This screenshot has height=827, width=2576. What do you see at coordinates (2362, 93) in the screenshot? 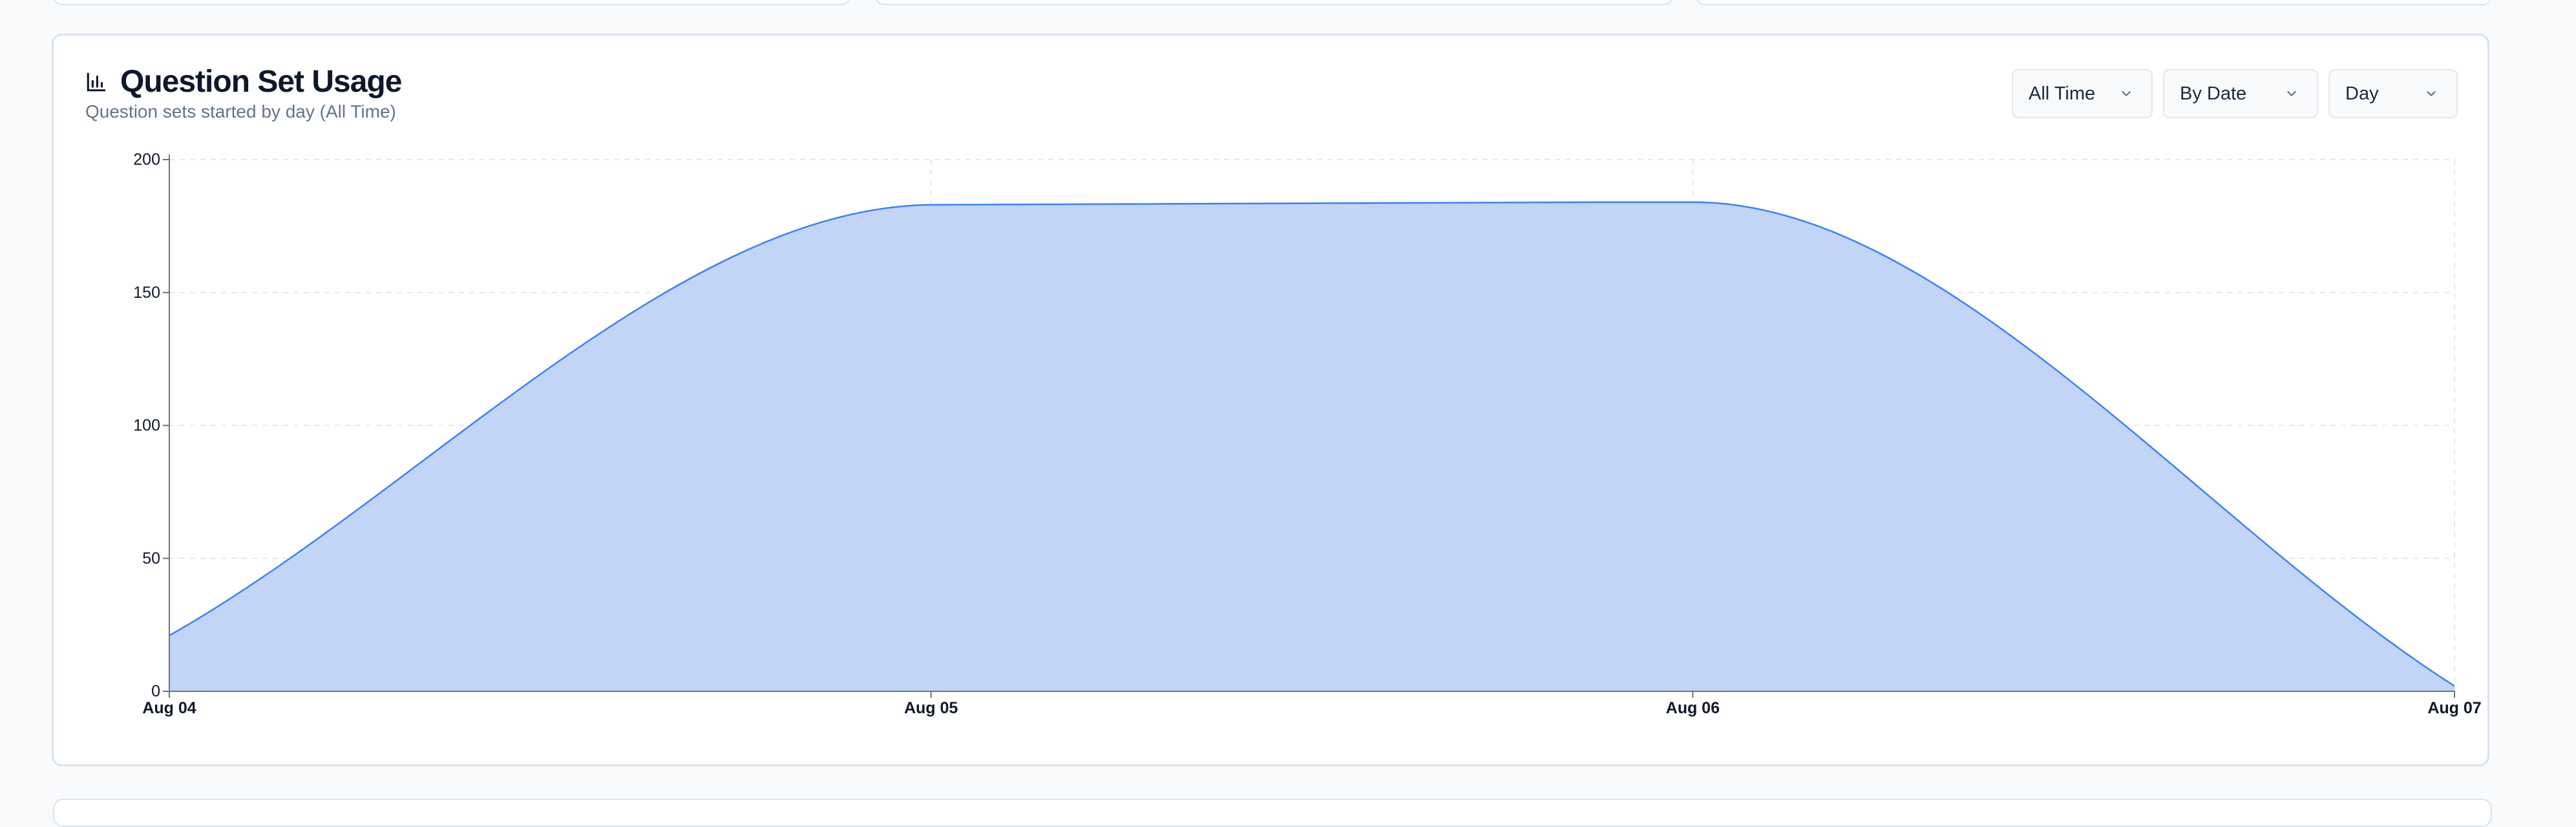
I see `interval-value: Day` at bounding box center [2362, 93].